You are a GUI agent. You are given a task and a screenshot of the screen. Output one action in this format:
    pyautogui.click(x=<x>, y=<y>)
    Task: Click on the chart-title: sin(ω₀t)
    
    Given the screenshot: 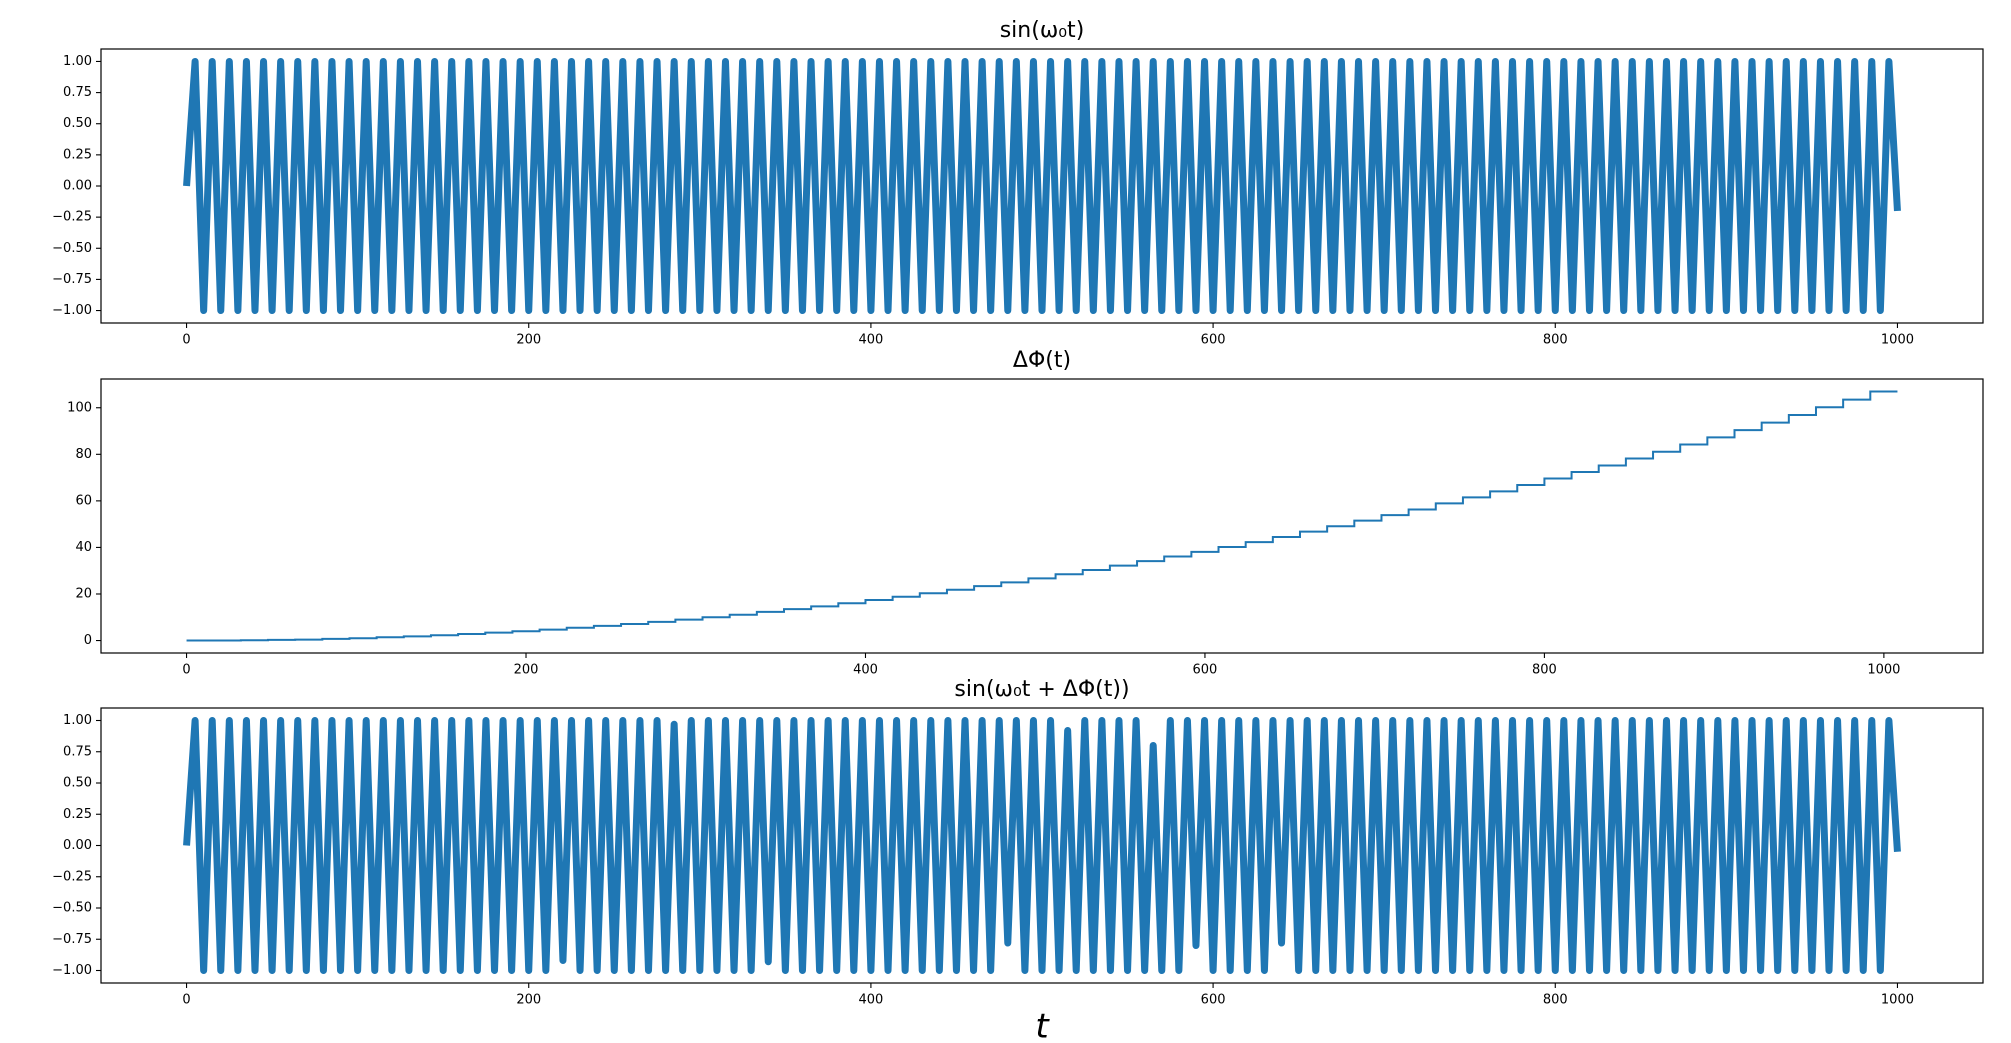 What is the action you would take?
    pyautogui.click(x=1042, y=30)
    